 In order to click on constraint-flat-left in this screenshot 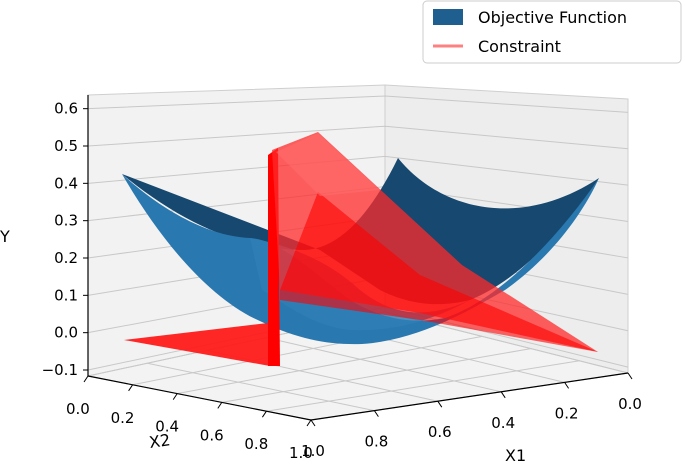, I will do `click(197, 344)`.